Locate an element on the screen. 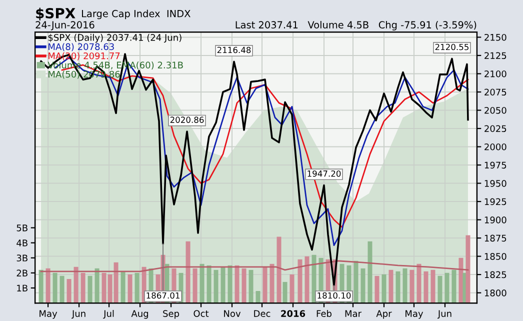 The image size is (523, 321). annotation: 2020.86 is located at coordinates (187, 119).